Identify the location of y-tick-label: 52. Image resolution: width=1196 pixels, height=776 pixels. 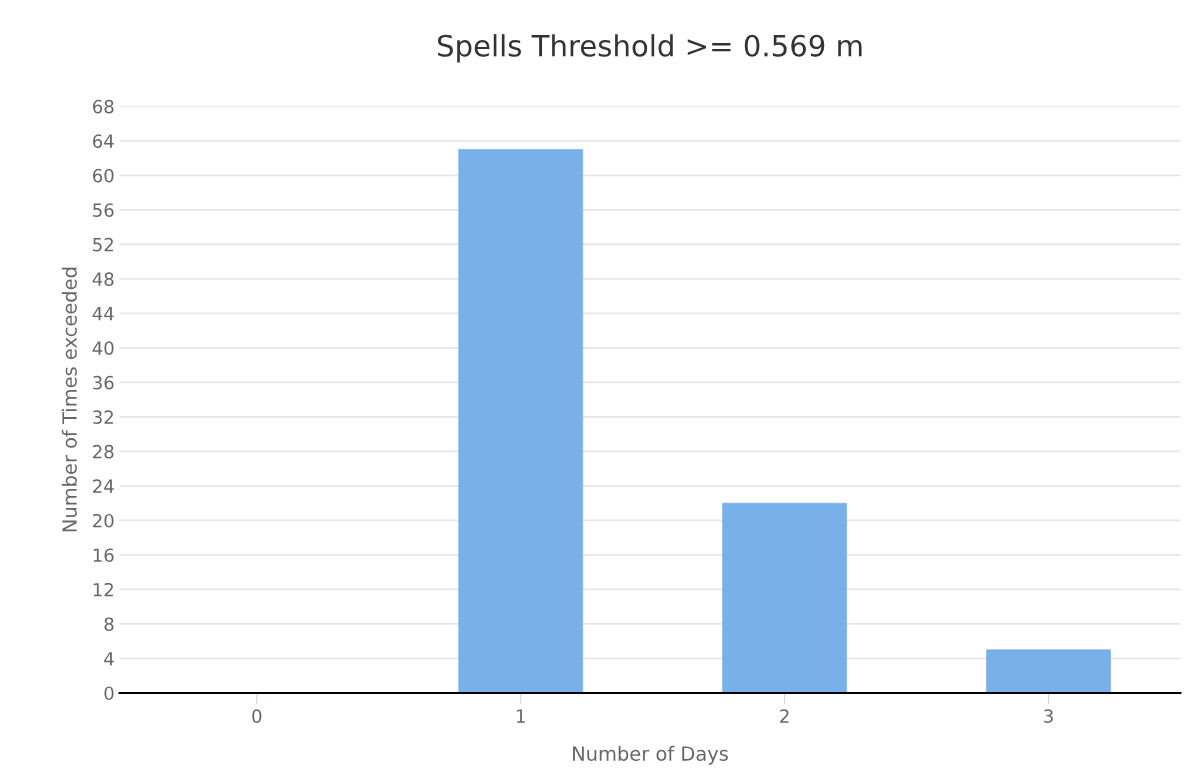
(103, 244).